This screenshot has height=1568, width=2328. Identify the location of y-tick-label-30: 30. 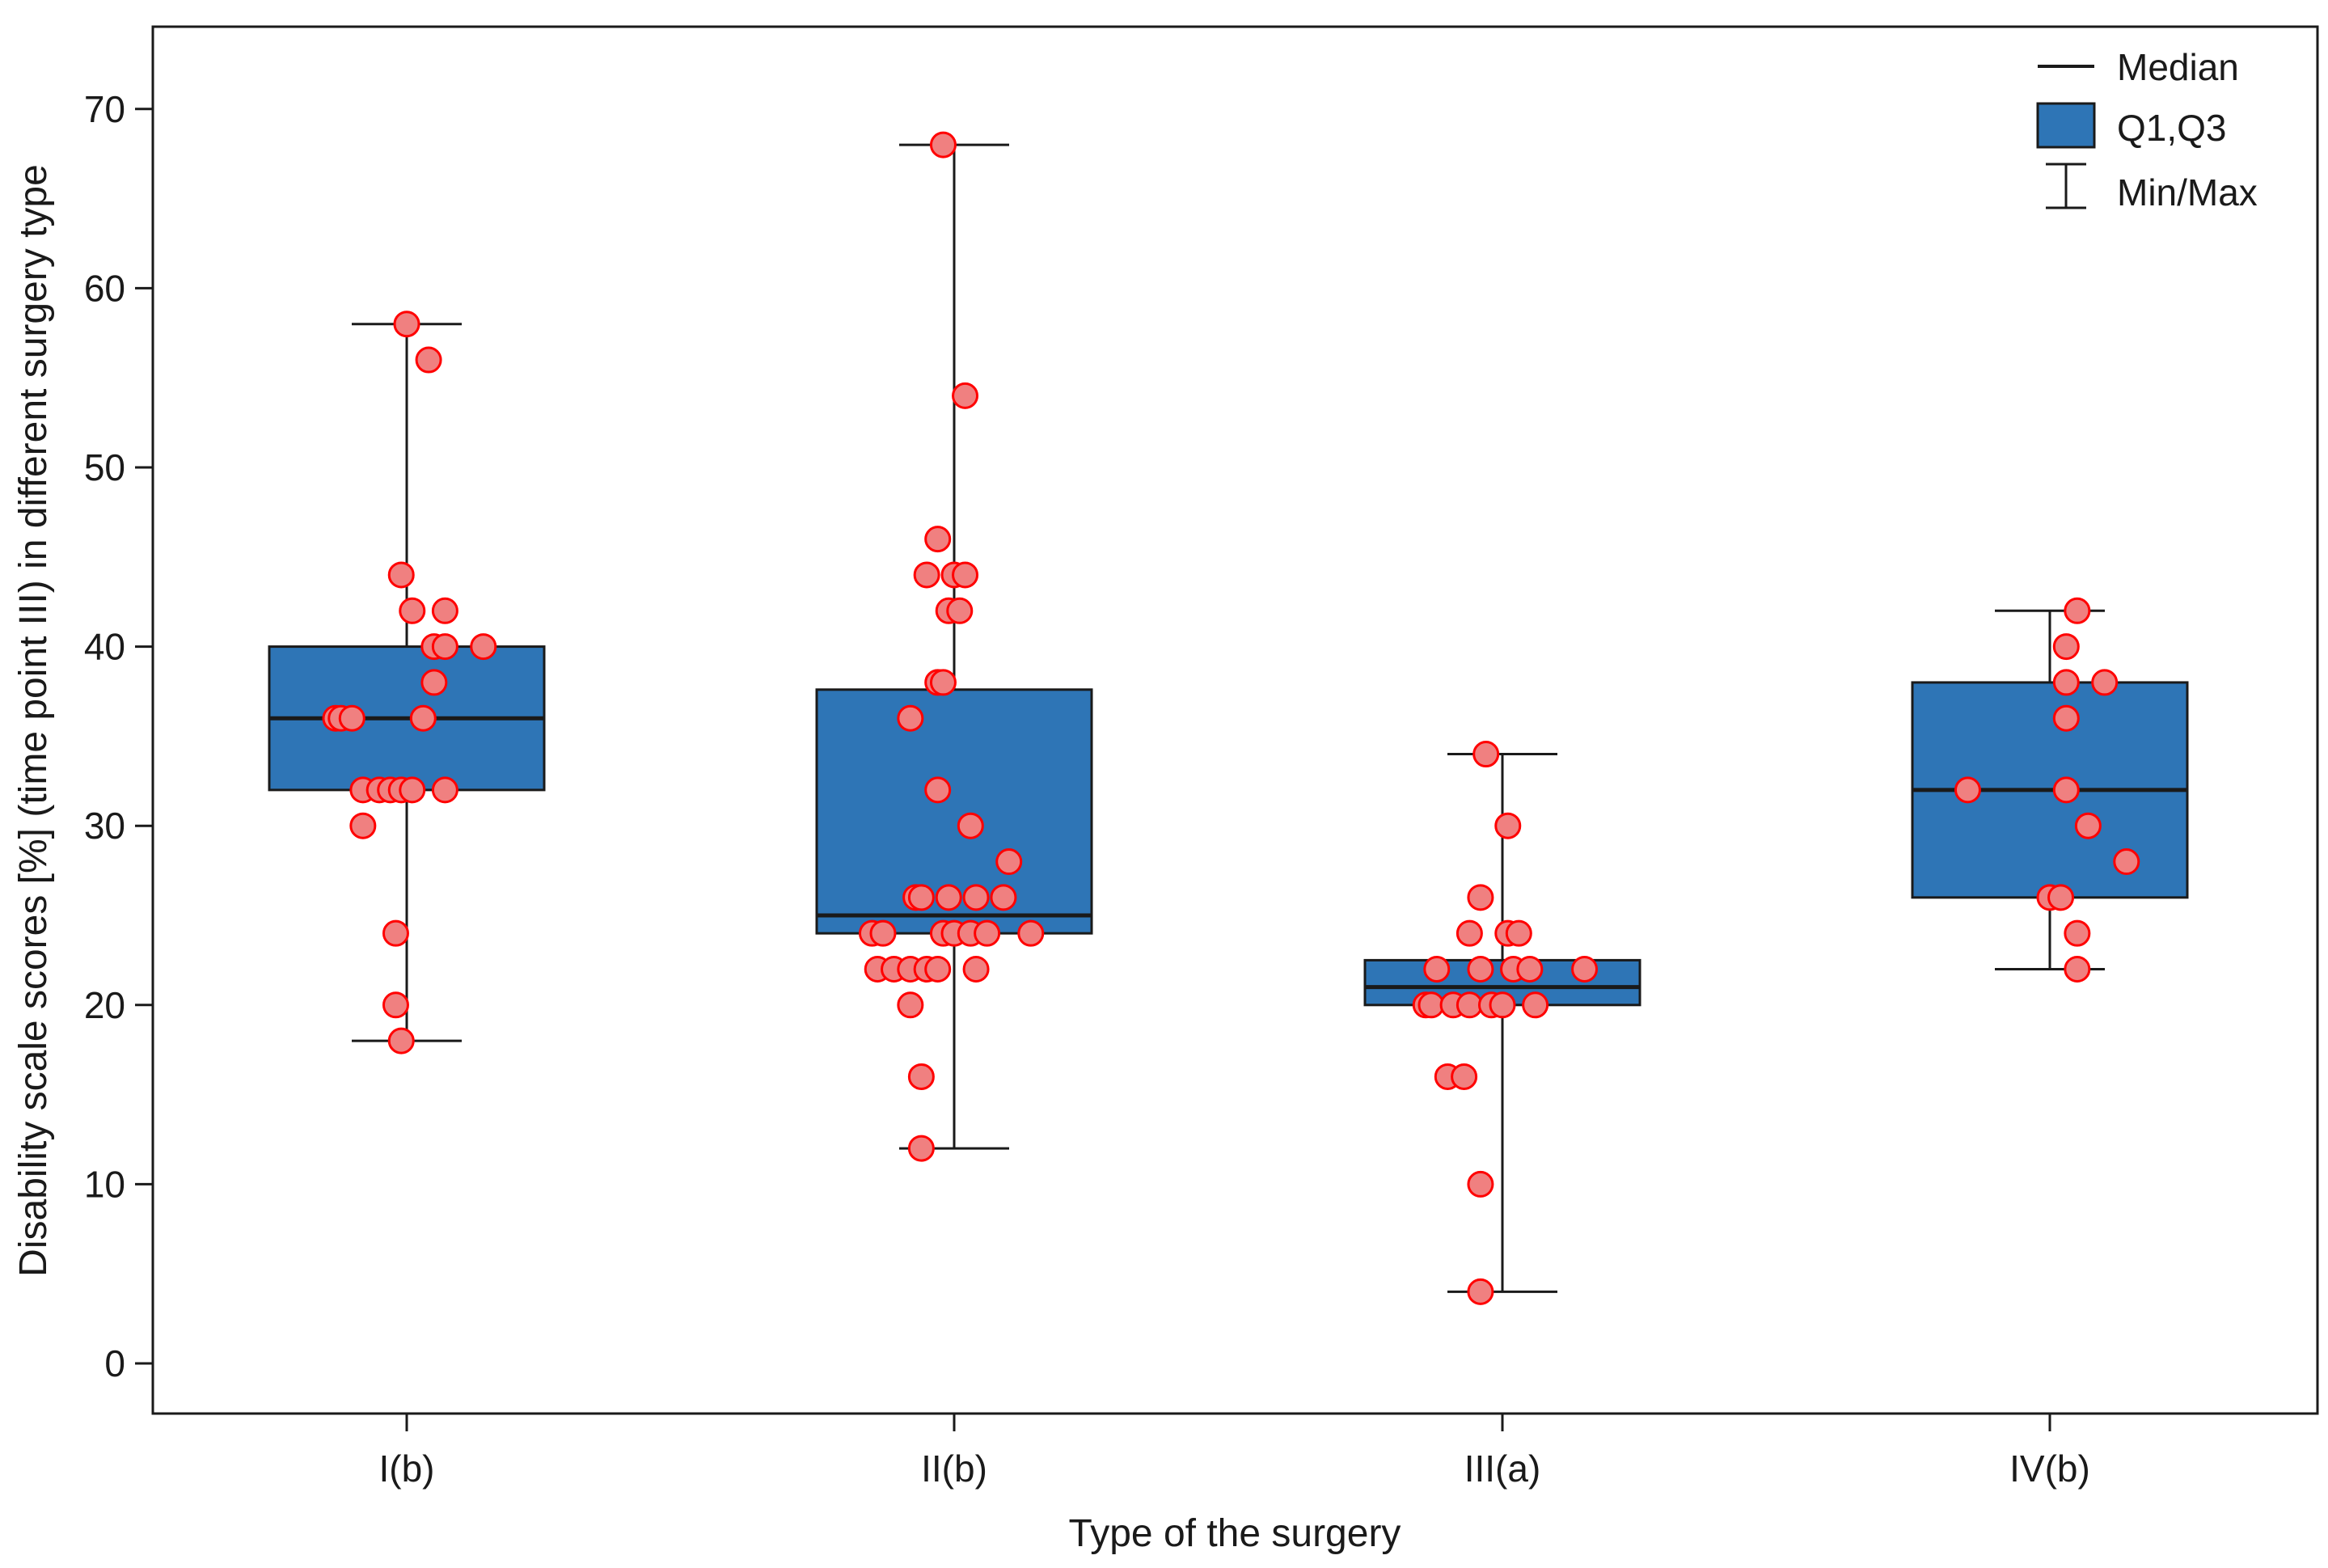
(105, 826).